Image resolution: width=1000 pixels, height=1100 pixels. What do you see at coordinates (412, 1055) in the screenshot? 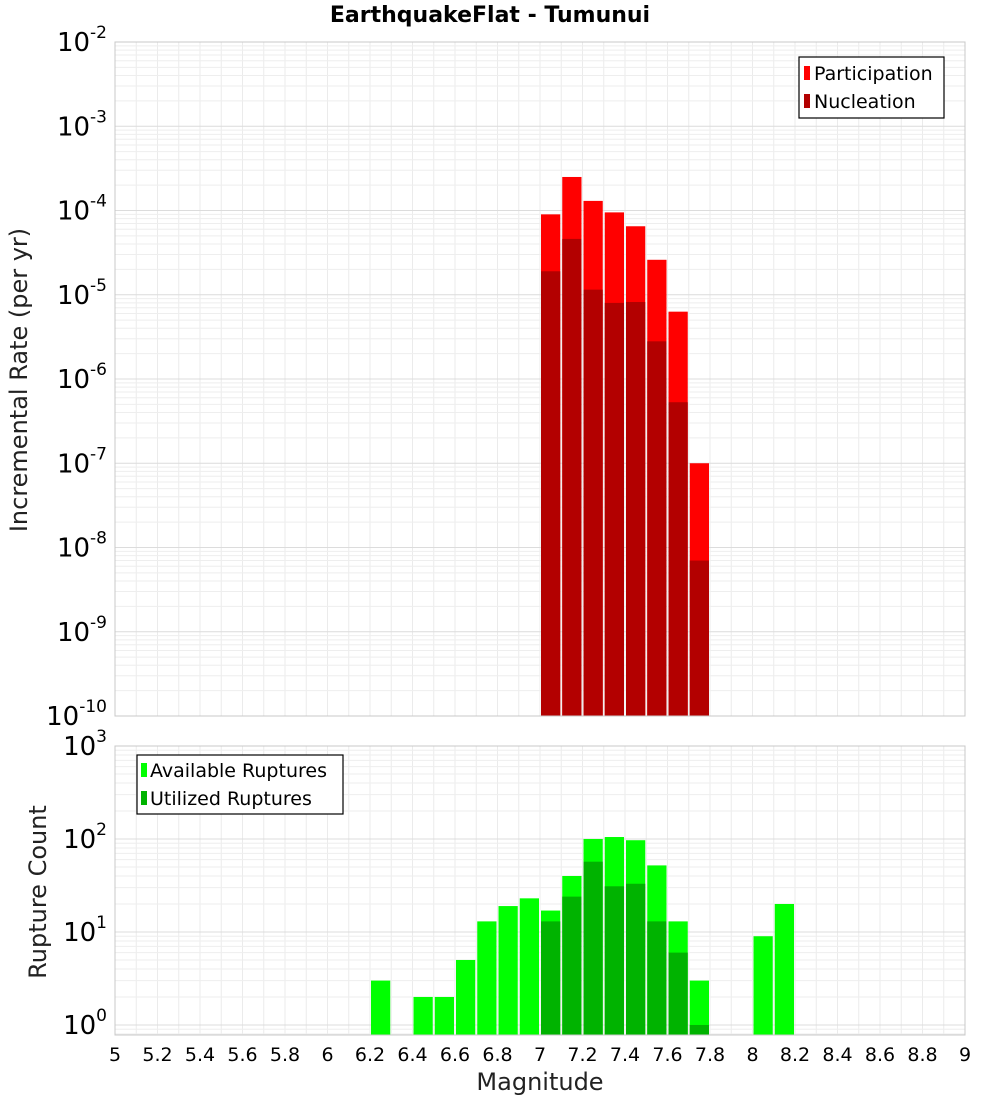
I see `x-tick-label: 6.4` at bounding box center [412, 1055].